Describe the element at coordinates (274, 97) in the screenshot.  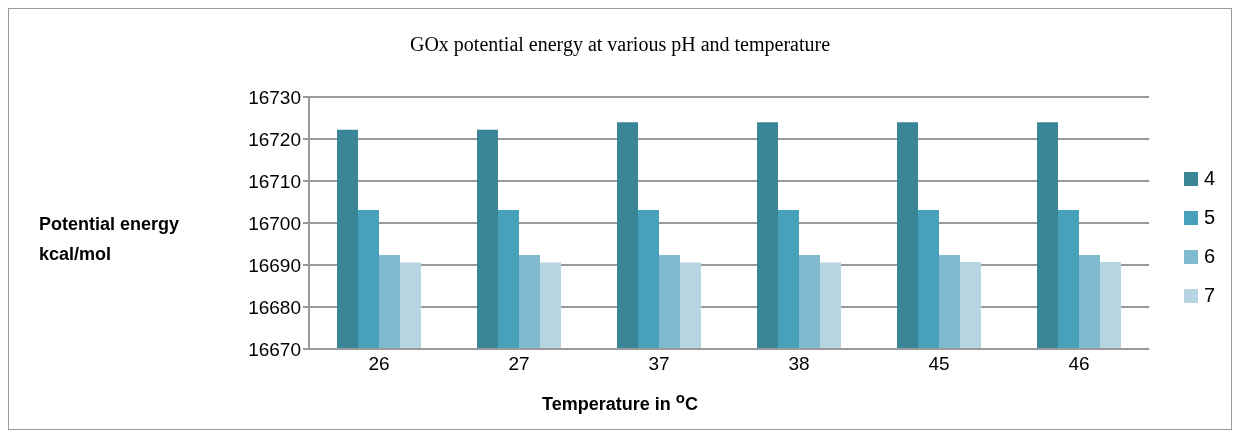
I see `y-tick-label: 16730` at that location.